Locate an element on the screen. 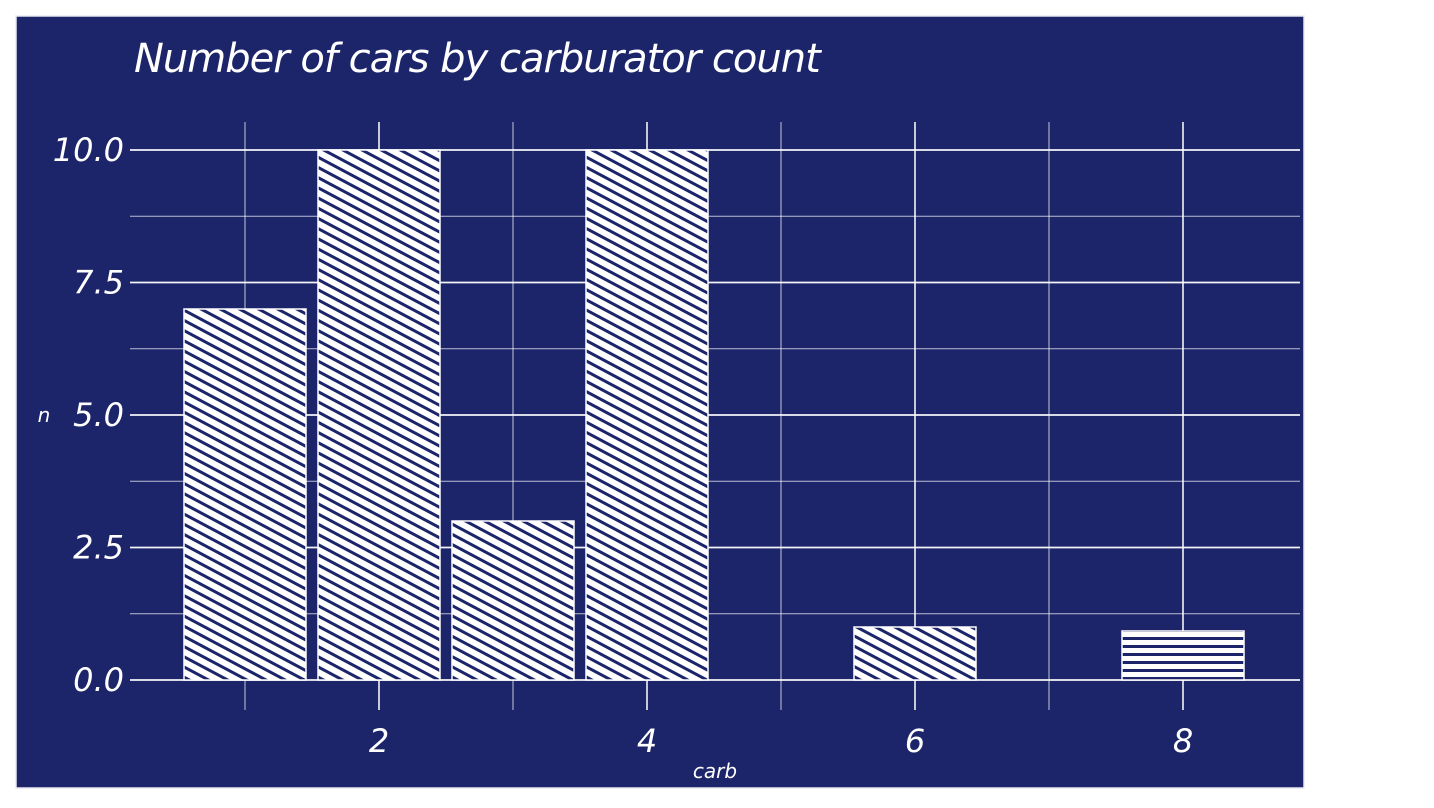  chart-title: Number of cars by carburator count is located at coordinates (478, 59).